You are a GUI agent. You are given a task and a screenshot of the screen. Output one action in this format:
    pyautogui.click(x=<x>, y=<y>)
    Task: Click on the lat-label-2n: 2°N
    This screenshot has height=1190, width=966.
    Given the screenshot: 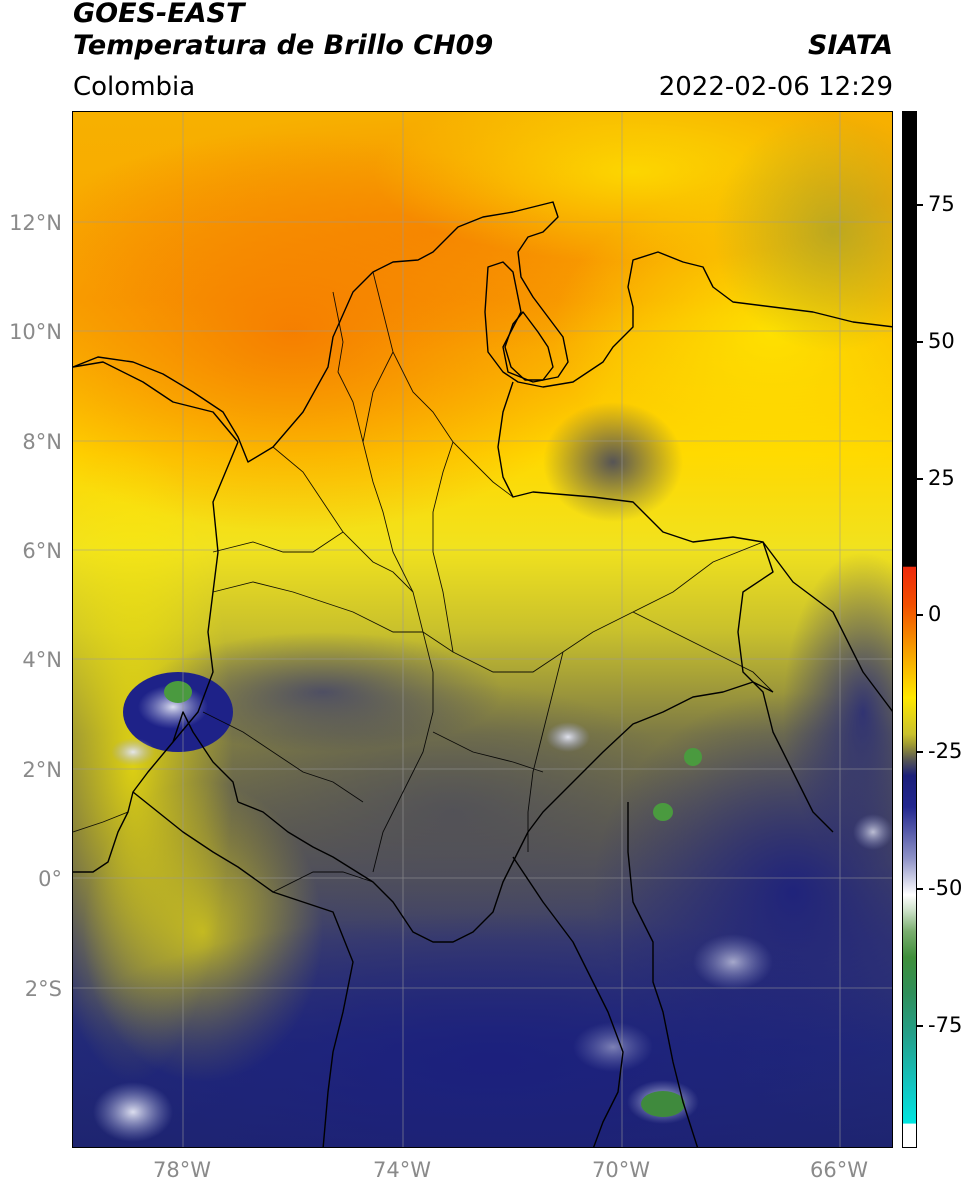 What is the action you would take?
    pyautogui.click(x=42, y=770)
    